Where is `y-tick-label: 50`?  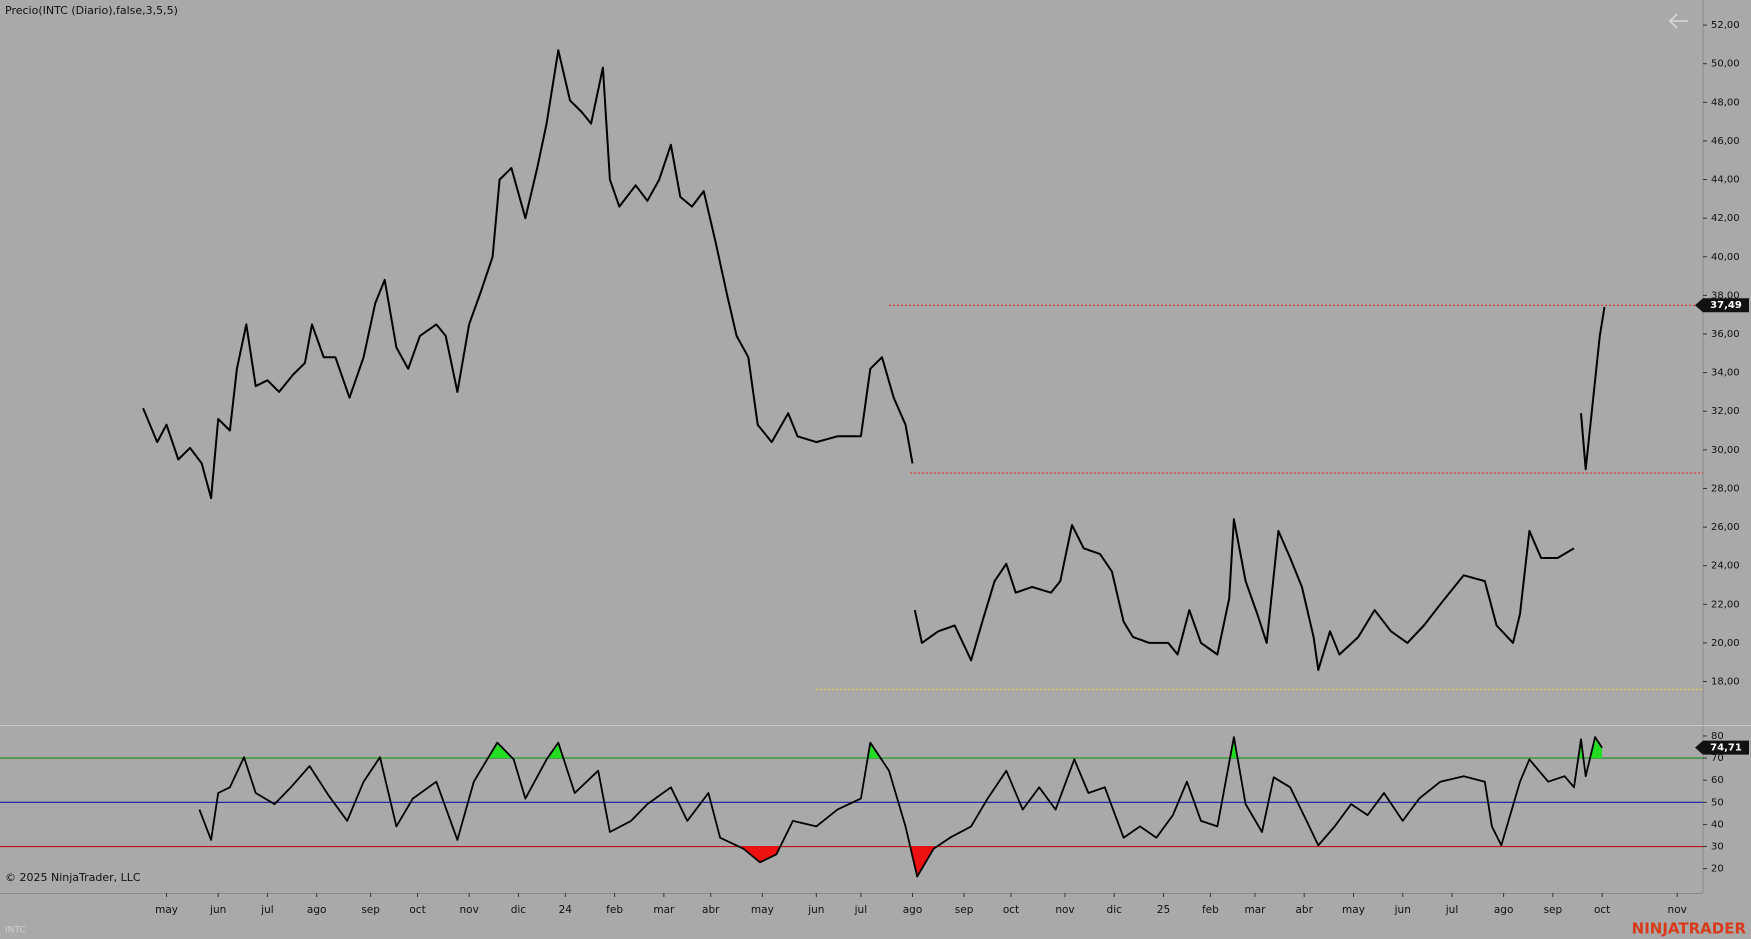 y-tick-label: 50 is located at coordinates (1717, 802).